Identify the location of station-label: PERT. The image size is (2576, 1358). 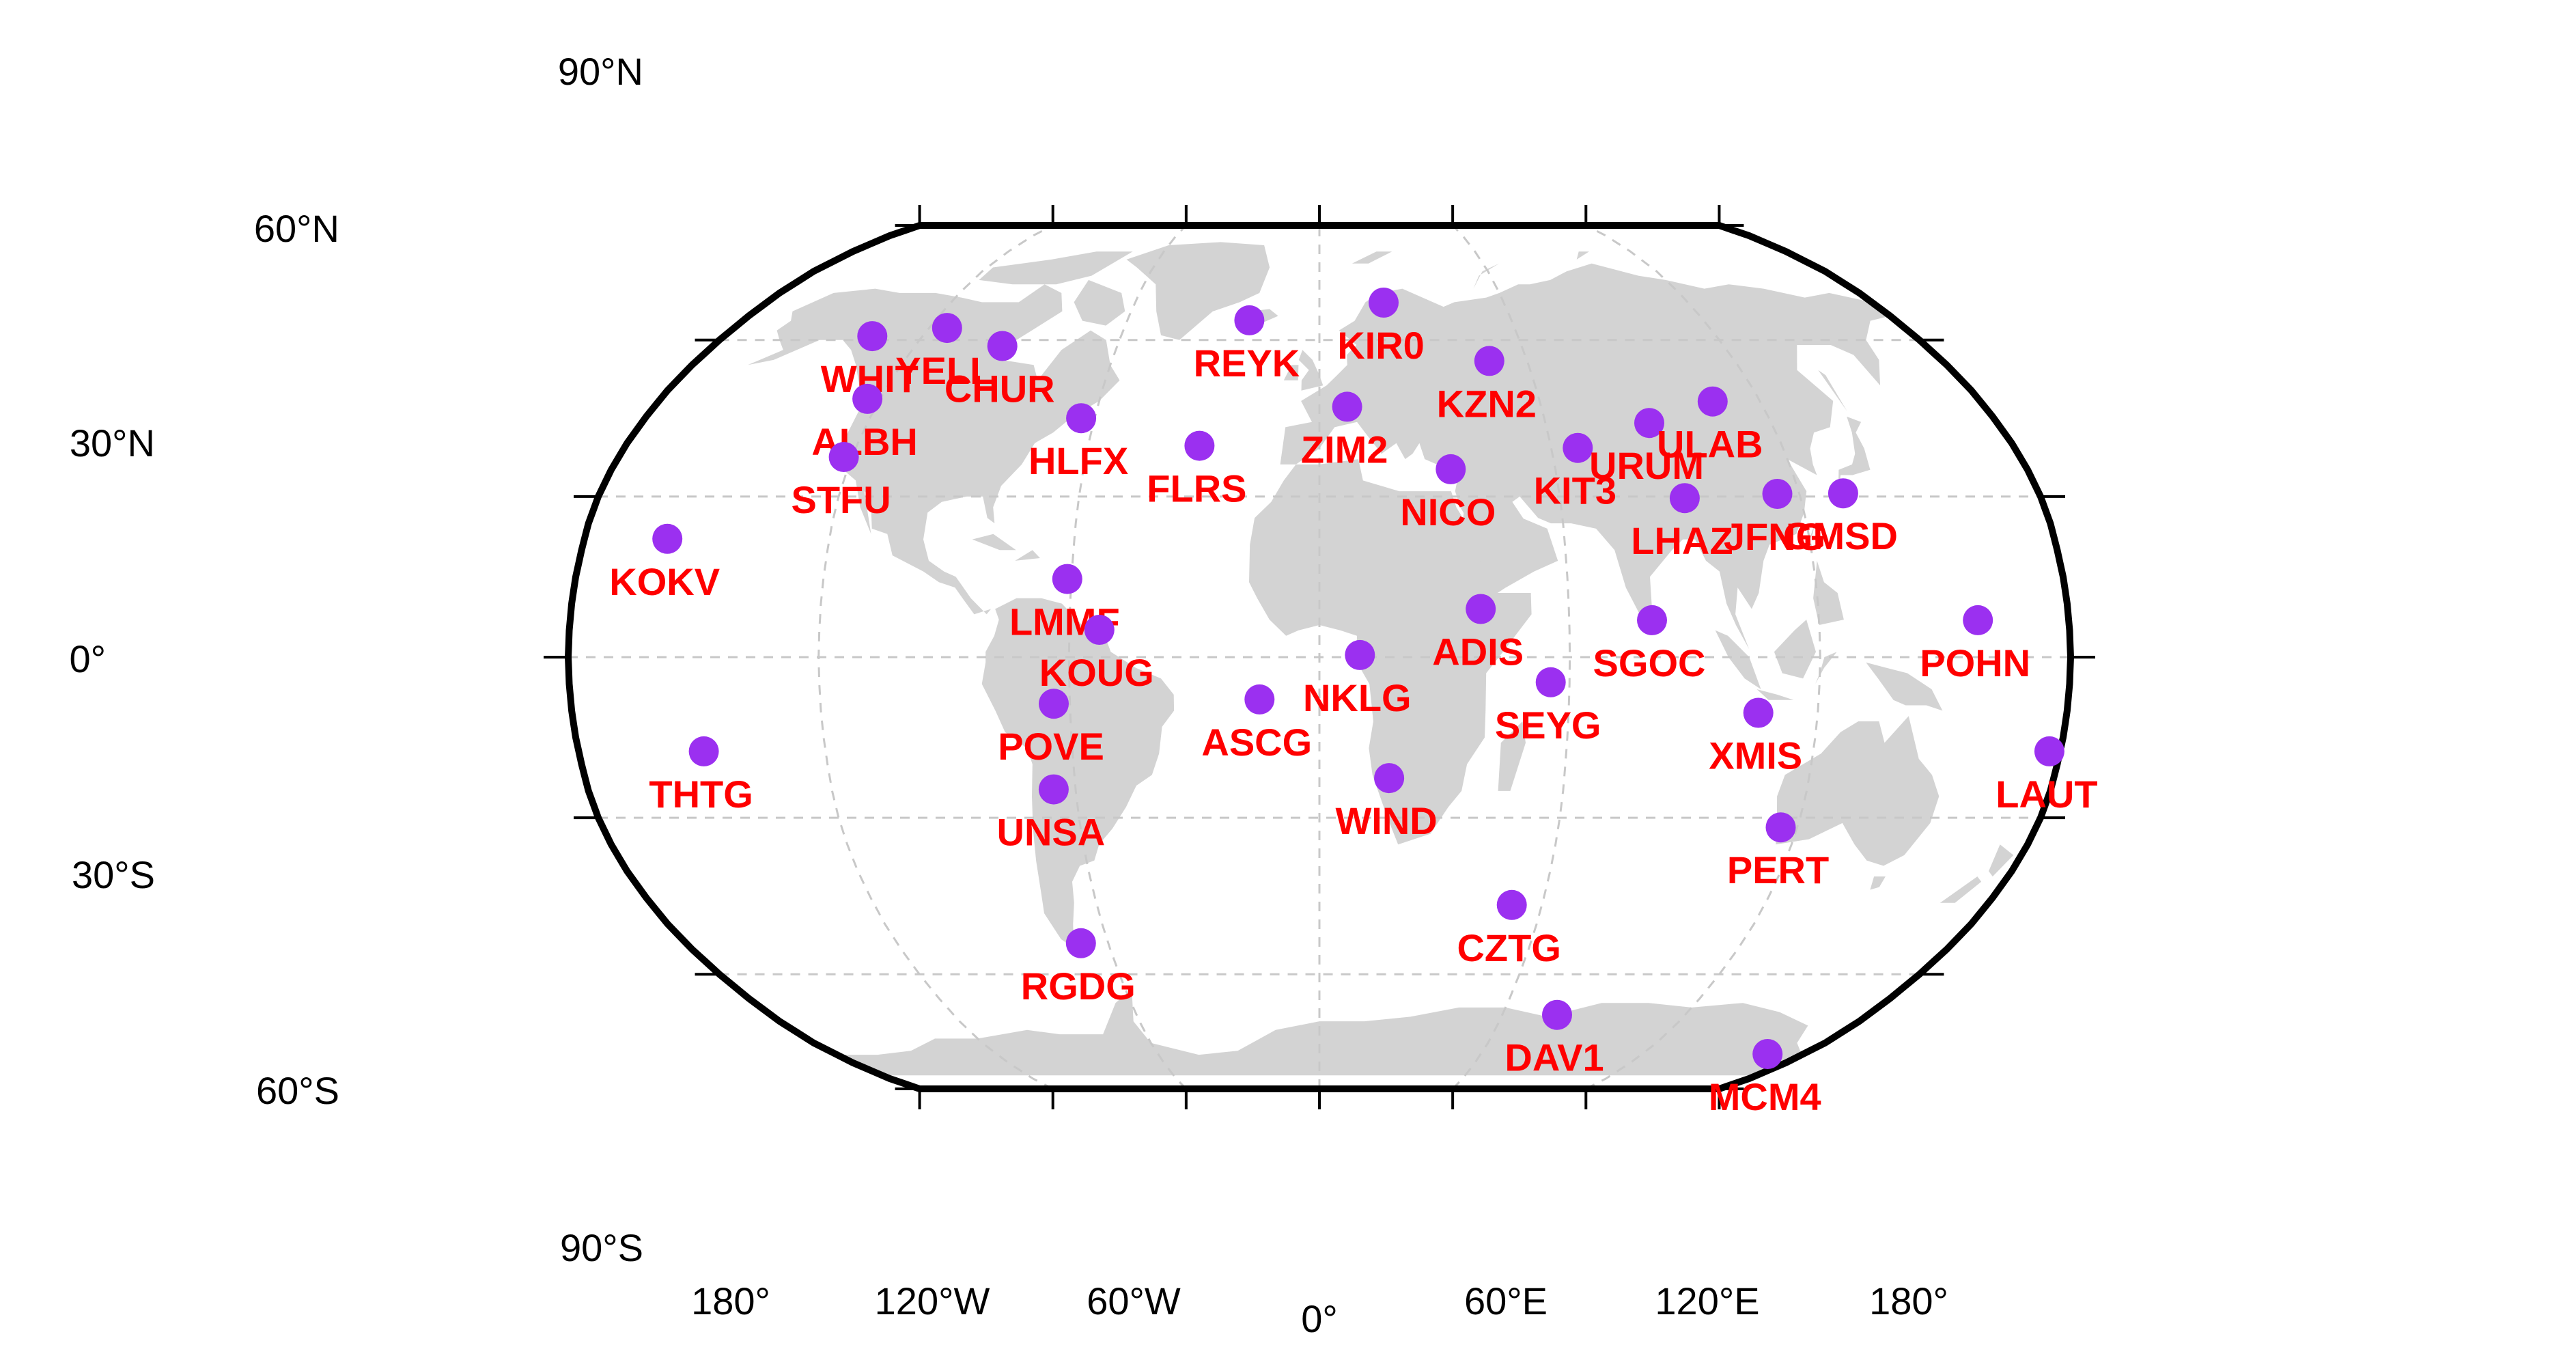
(1778, 869).